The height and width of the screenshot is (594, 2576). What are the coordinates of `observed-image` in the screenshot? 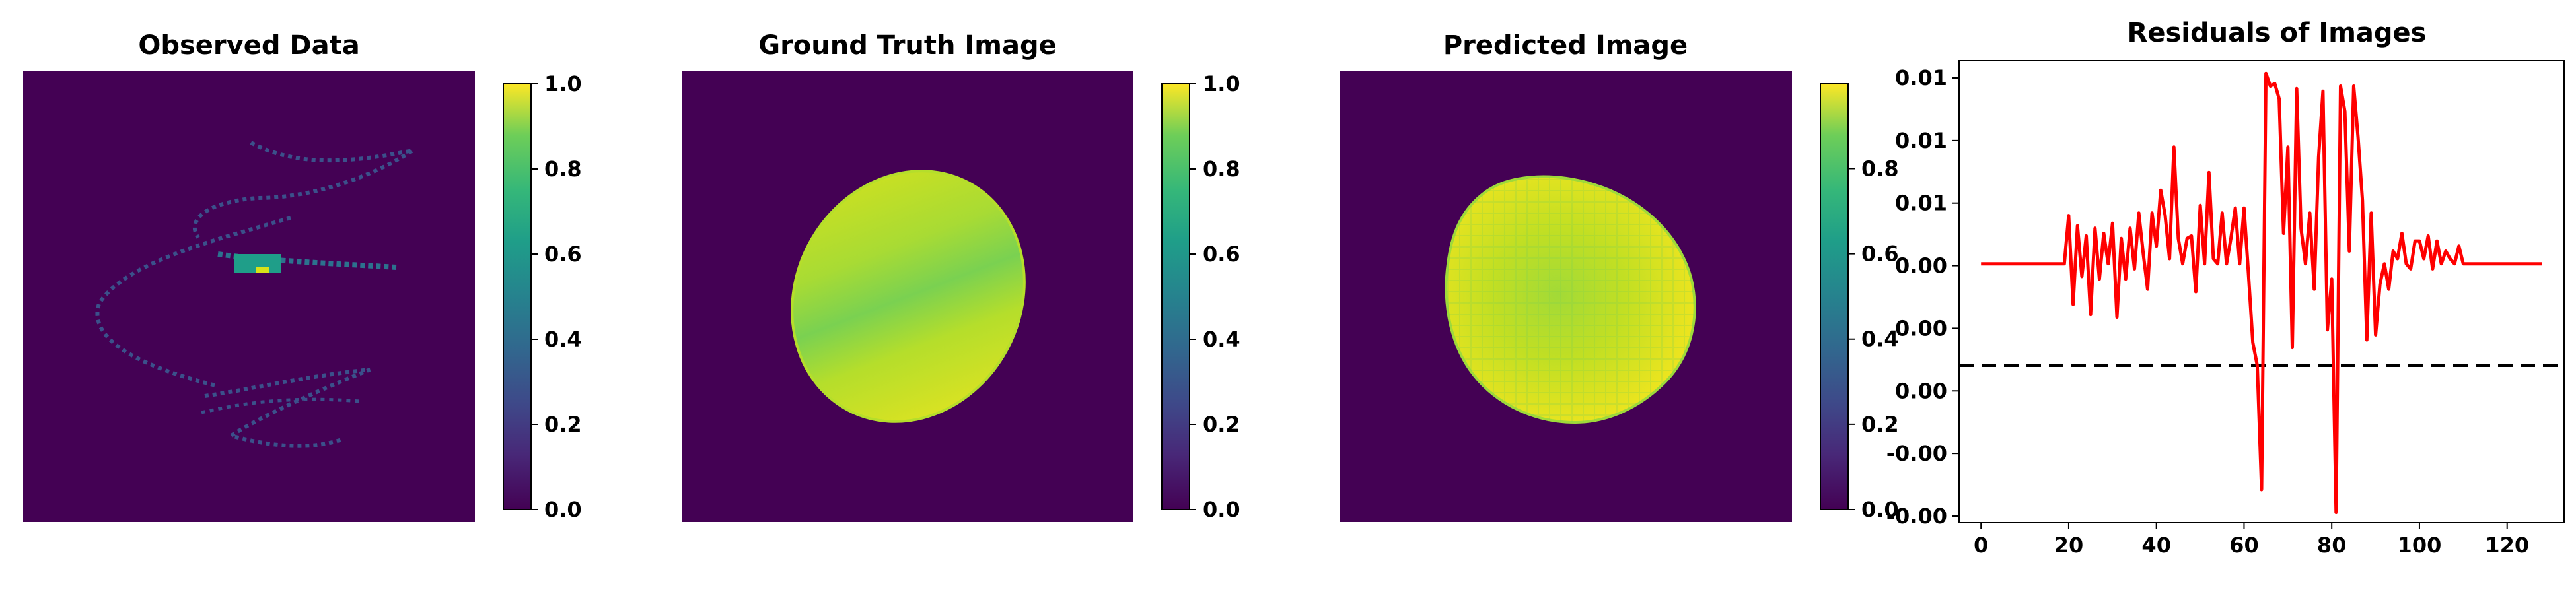 It's located at (249, 296).